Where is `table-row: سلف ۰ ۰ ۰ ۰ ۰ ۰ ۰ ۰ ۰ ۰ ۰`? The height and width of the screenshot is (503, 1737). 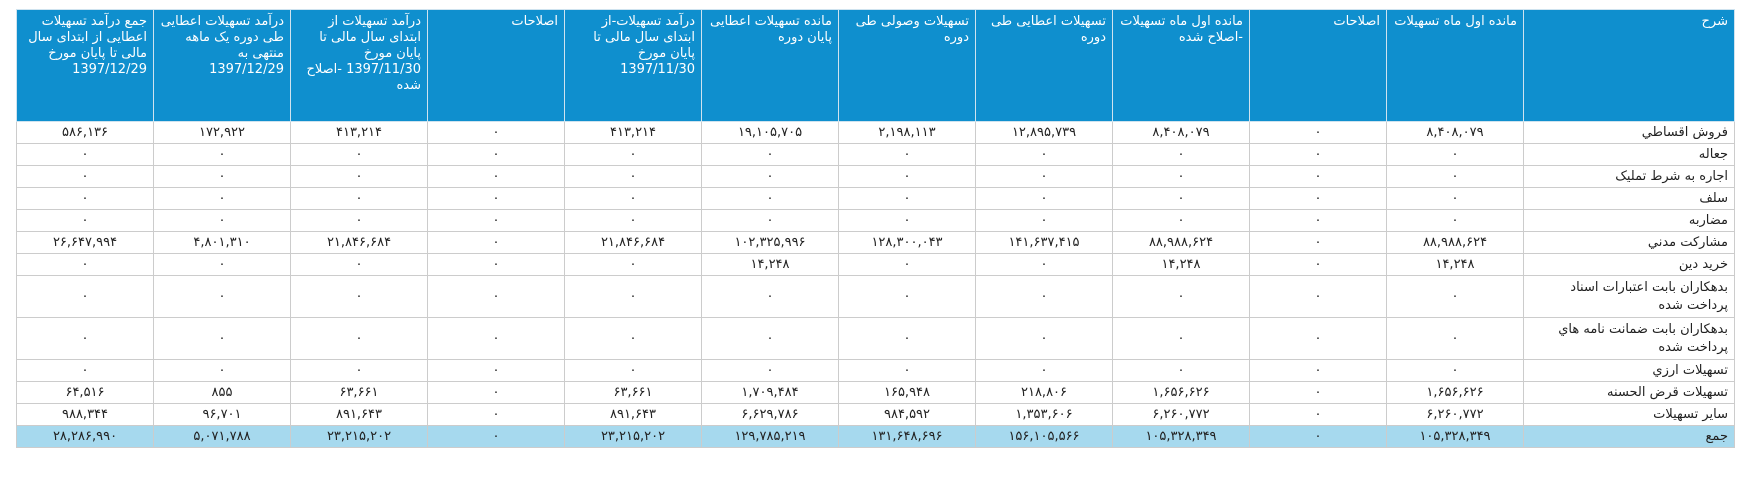 table-row: سلف ۰ ۰ ۰ ۰ ۰ ۰ ۰ ۰ ۰ ۰ ۰ is located at coordinates (875, 198).